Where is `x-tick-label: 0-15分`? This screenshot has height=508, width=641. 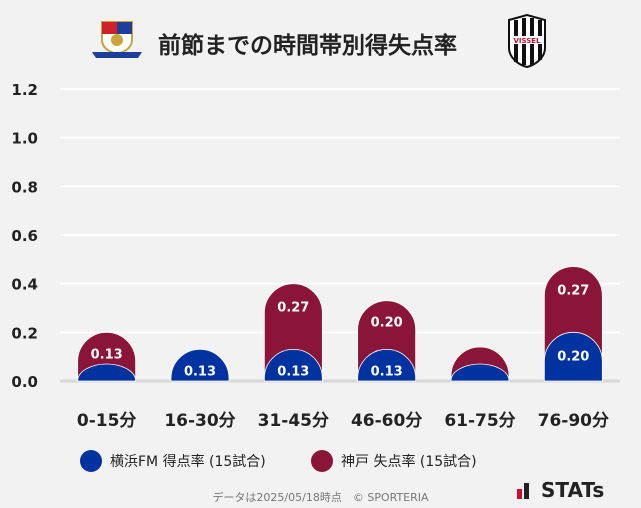
x-tick-label: 0-15分 is located at coordinates (107, 421).